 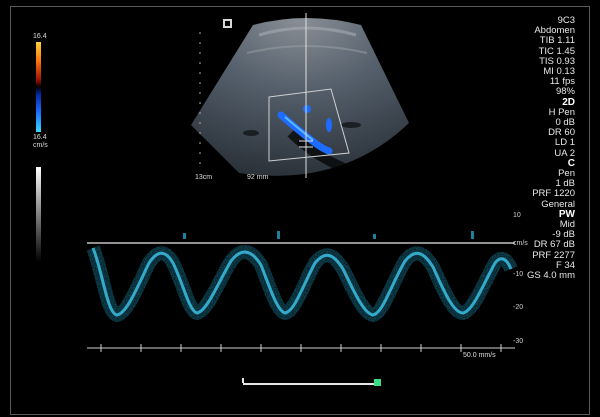 What do you see at coordinates (564, 143) in the screenshot?
I see `section-2d-item: LD 1` at bounding box center [564, 143].